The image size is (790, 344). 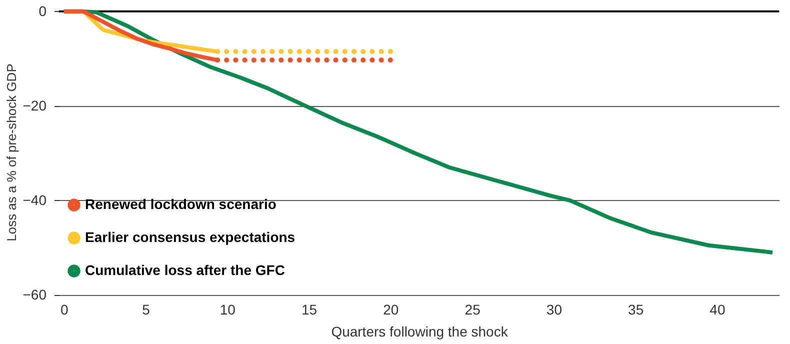 I want to click on x-tick-label: 25, so click(x=472, y=310).